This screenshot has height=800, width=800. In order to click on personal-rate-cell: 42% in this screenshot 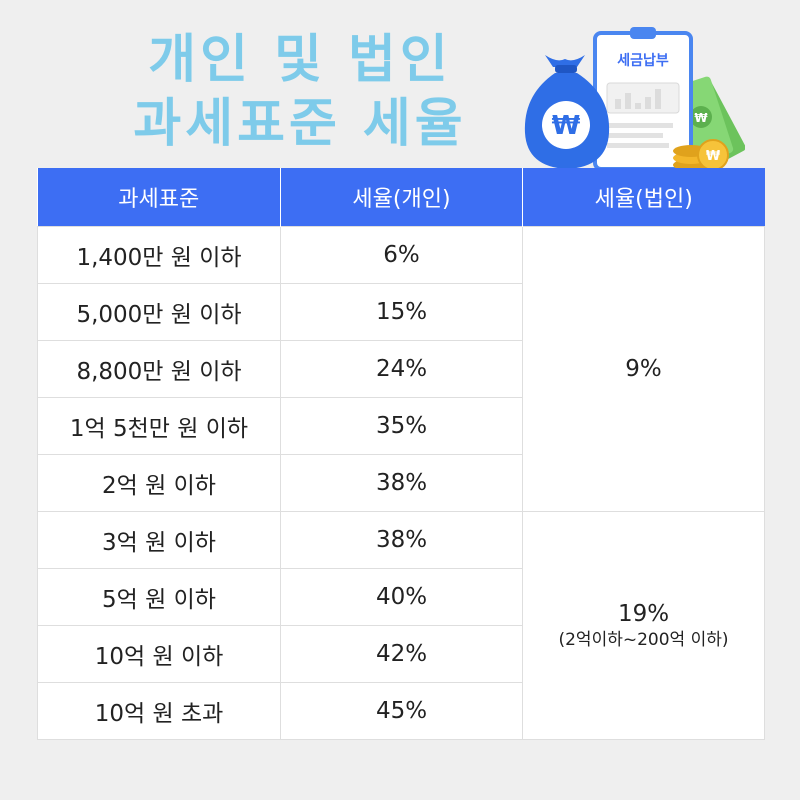, I will do `click(401, 653)`.